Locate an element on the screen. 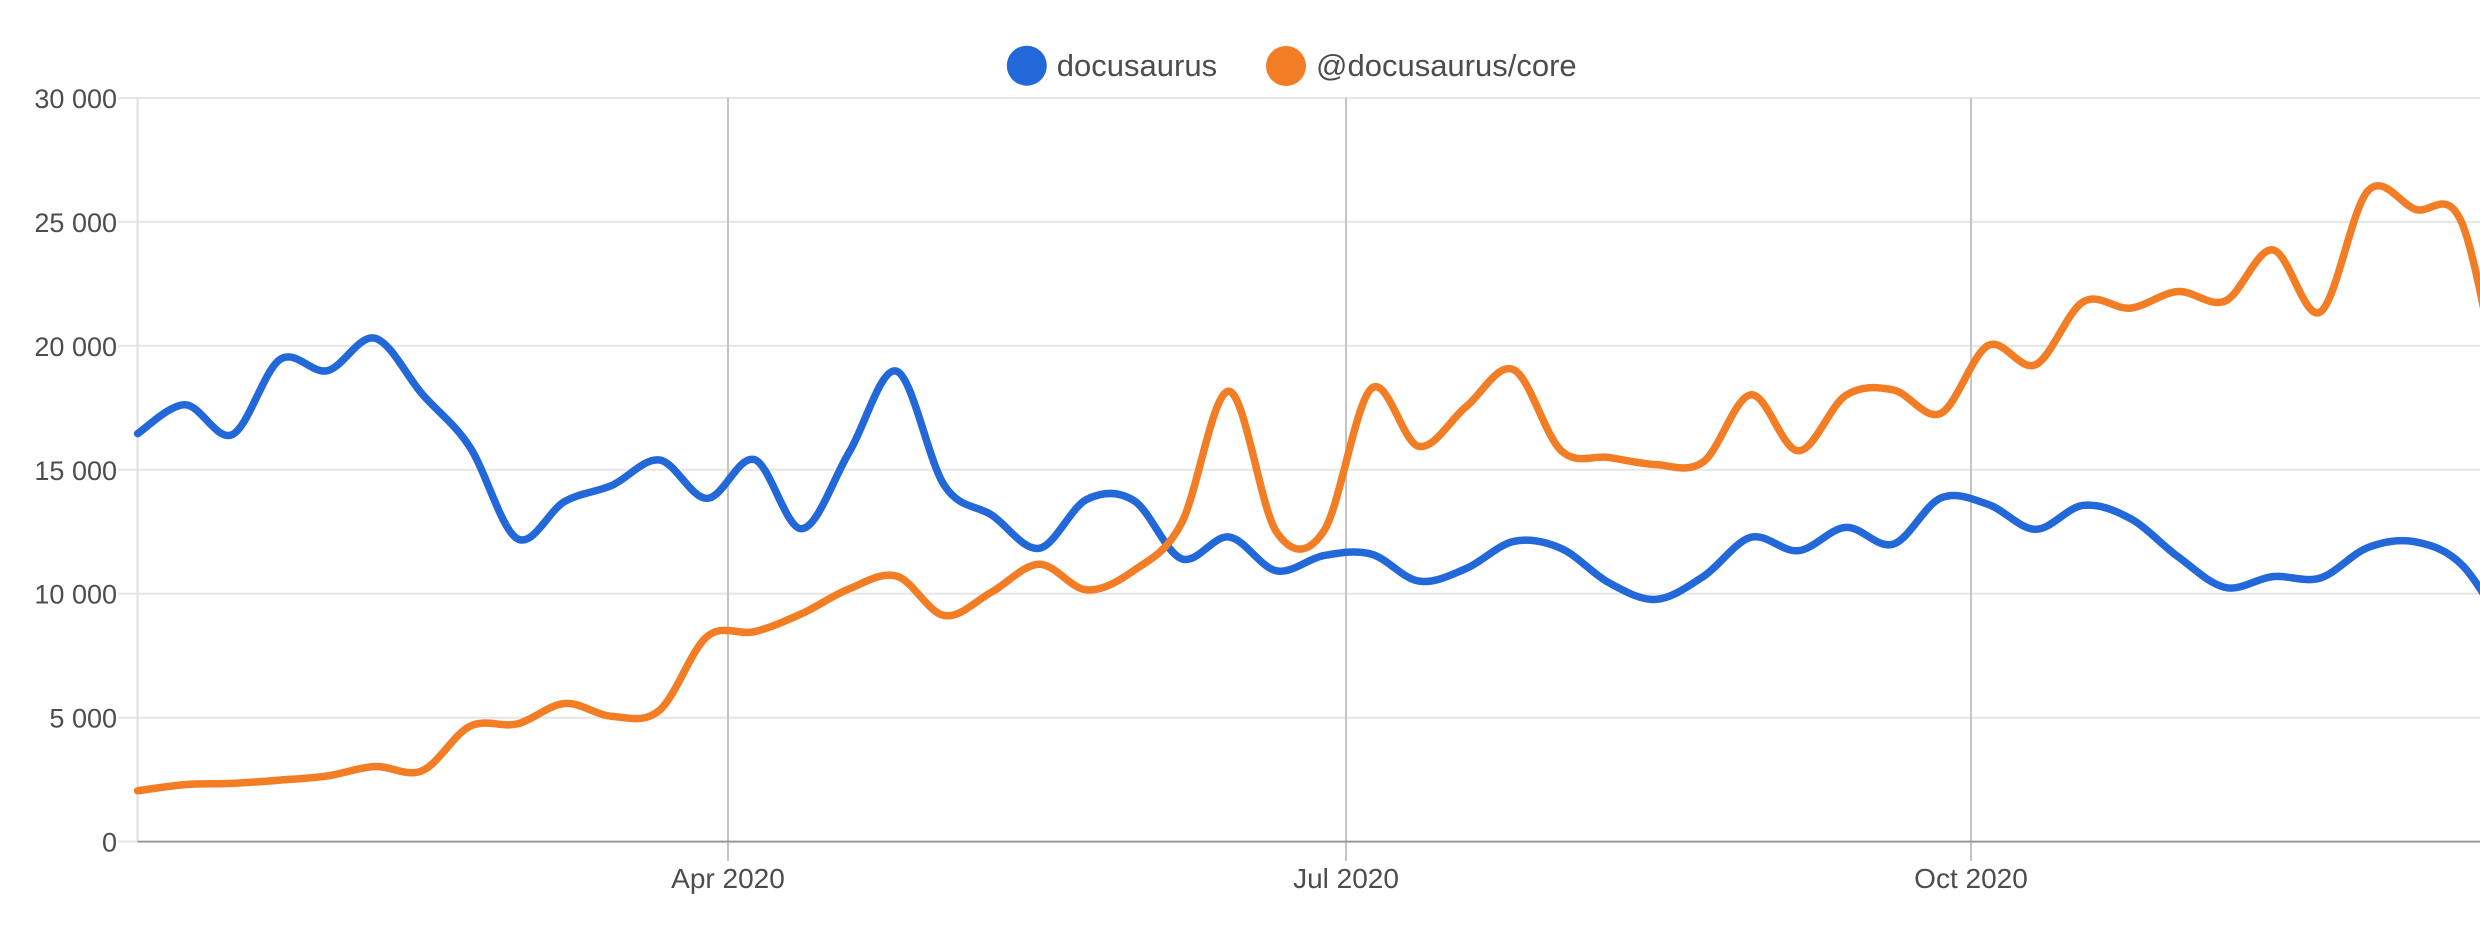  svg-text: 5 000 is located at coordinates (83, 719).